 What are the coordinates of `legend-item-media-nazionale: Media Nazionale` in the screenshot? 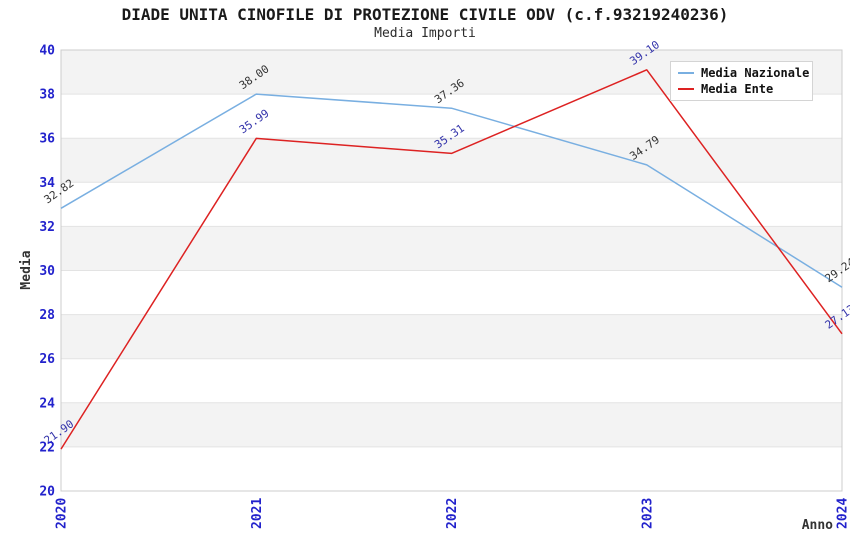 It's located at (741, 73).